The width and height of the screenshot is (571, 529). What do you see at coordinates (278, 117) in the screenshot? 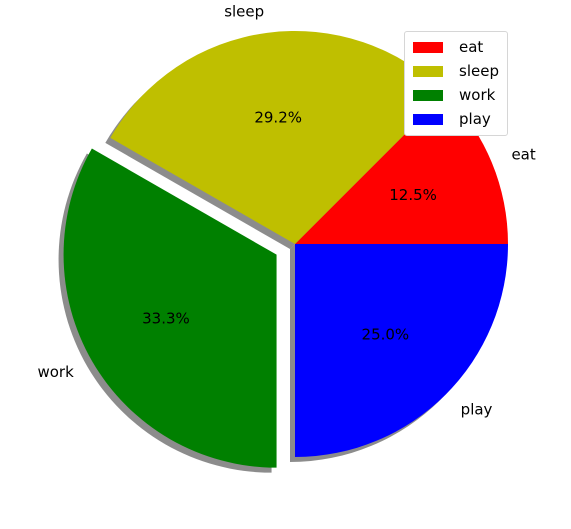
I see `pct-label-sleep: 29.2%` at bounding box center [278, 117].